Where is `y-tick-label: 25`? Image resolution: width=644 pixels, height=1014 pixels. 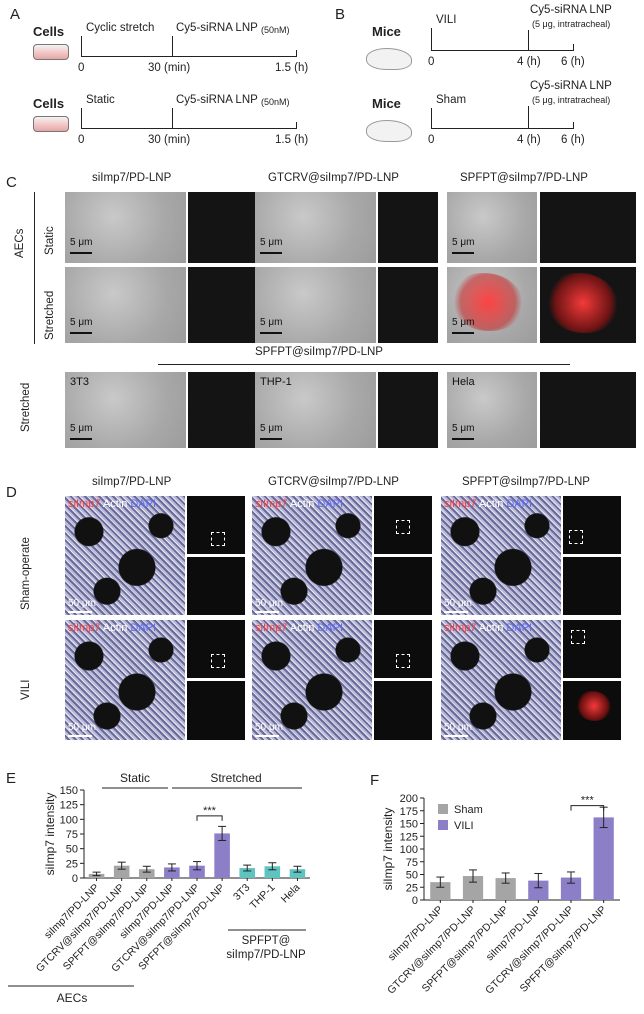 y-tick-label: 25 is located at coordinates (412, 888).